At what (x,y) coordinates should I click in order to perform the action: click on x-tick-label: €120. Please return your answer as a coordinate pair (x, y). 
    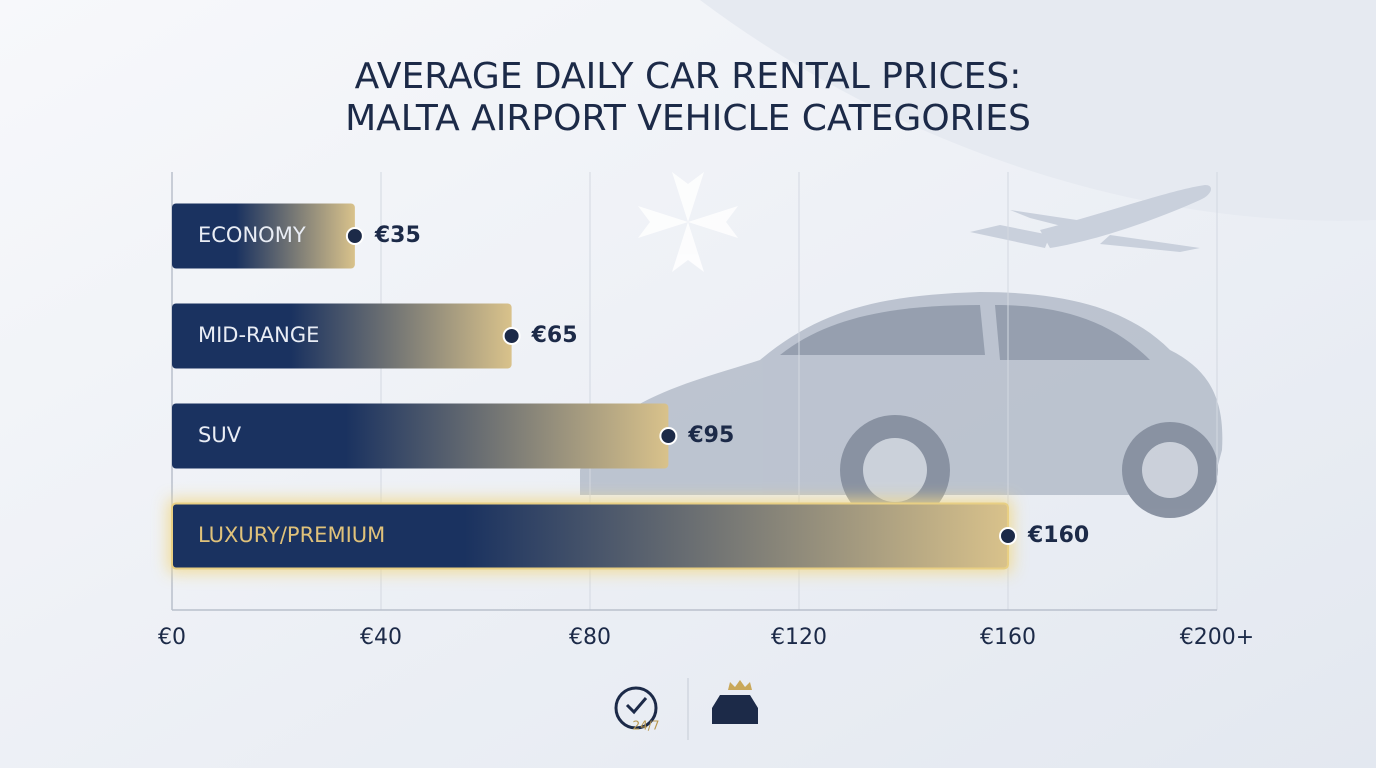
    Looking at the image, I should click on (799, 637).